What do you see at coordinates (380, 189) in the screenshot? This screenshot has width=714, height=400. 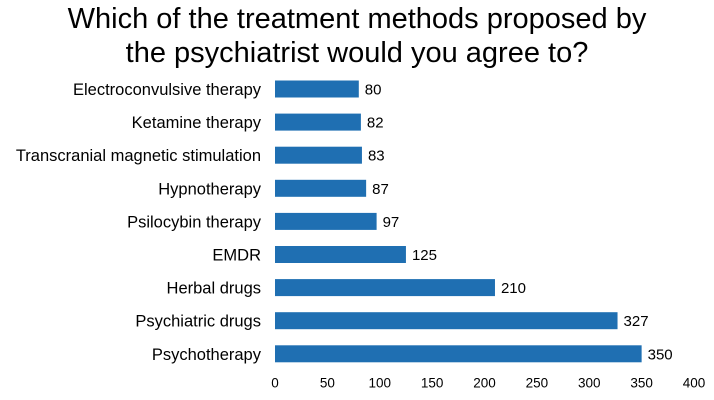 I see `data-label: 87` at bounding box center [380, 189].